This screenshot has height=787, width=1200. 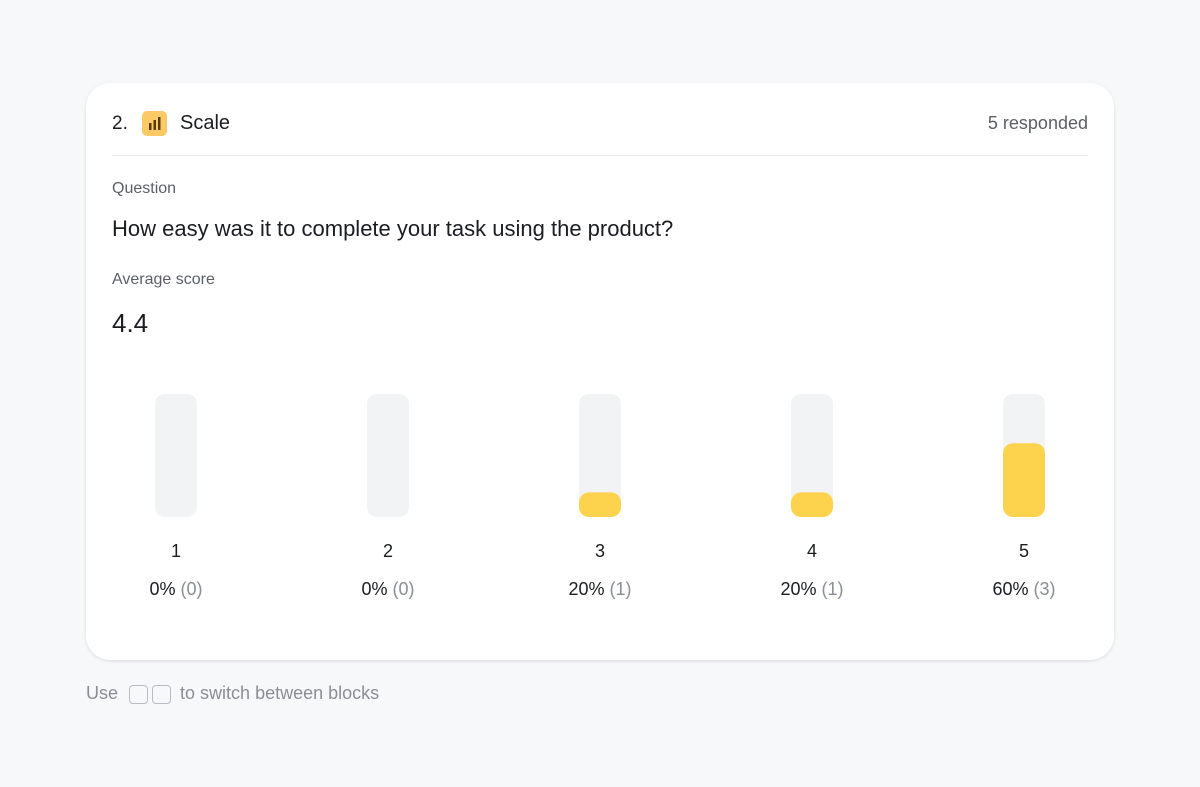 I want to click on block-type: Scale, so click(x=205, y=123).